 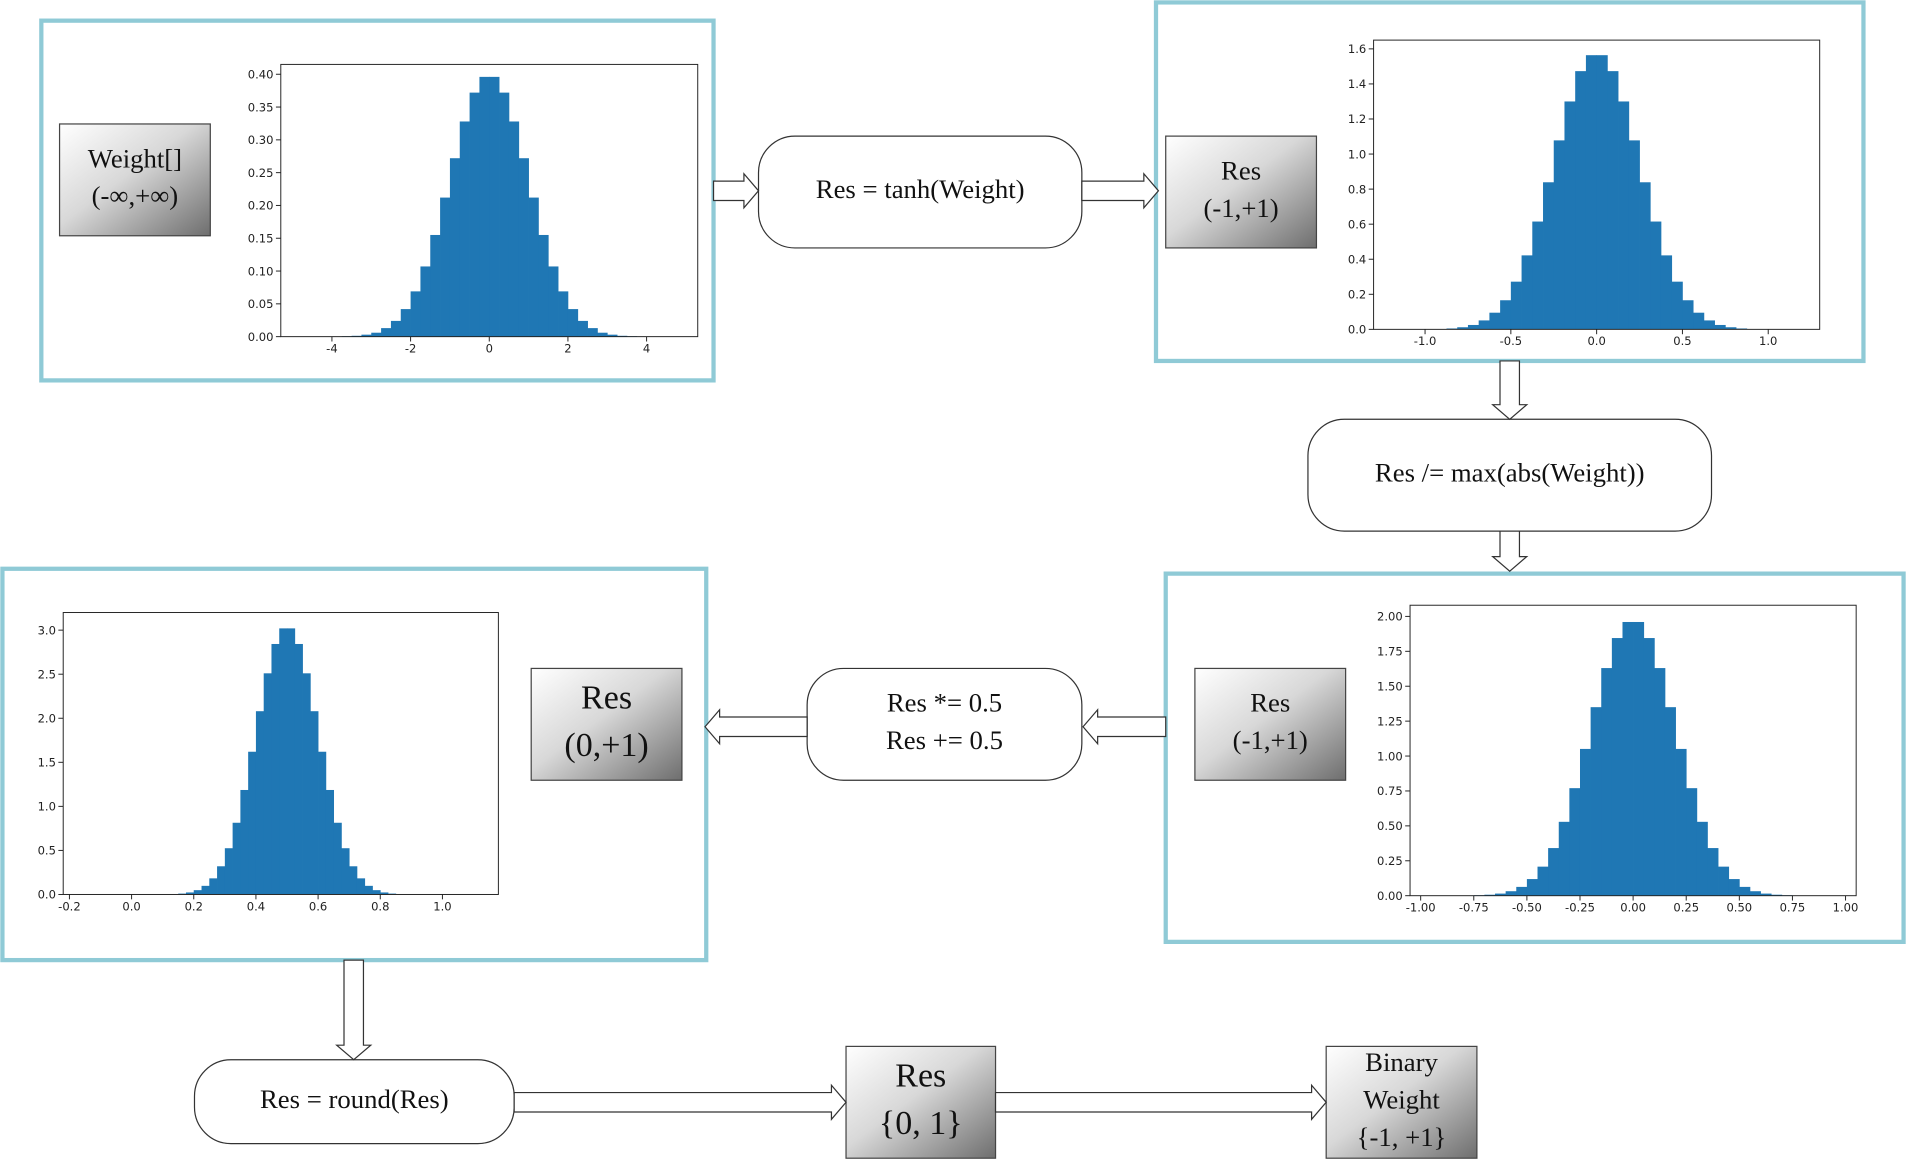 I want to click on x-tick-label: -4, so click(x=332, y=348).